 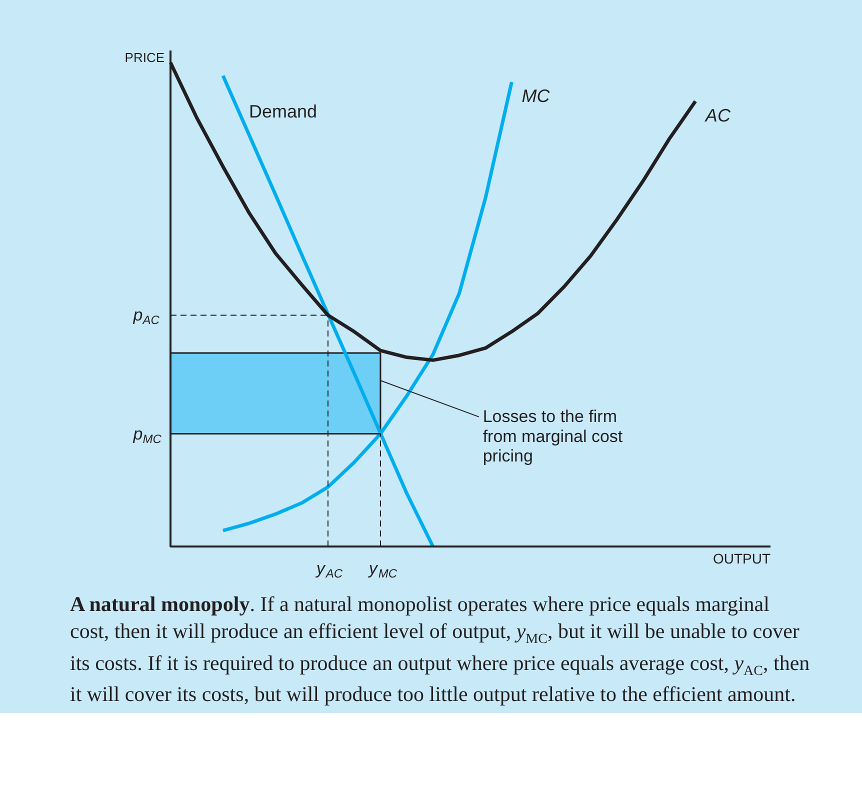 What do you see at coordinates (144, 57) in the screenshot?
I see `y-axis-title: PRICE` at bounding box center [144, 57].